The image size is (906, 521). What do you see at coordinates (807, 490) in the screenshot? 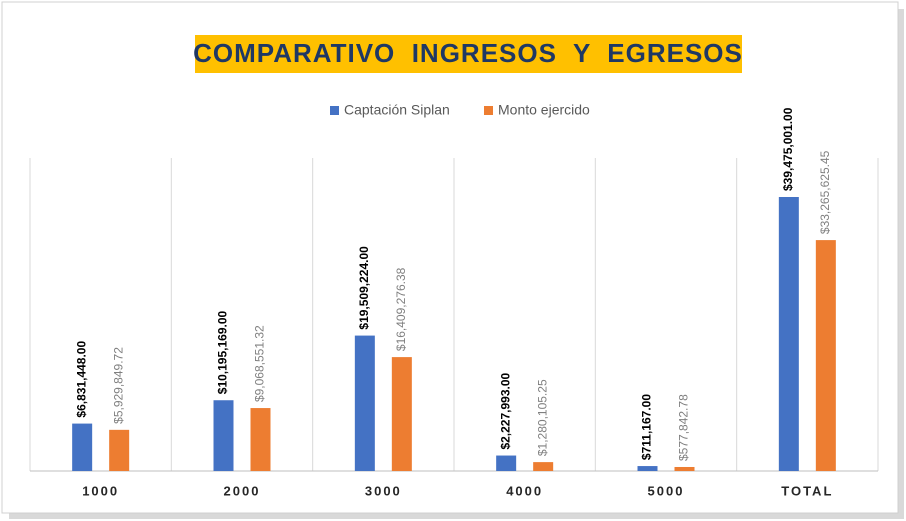
I see `x-tick-label: TOTAL` at bounding box center [807, 490].